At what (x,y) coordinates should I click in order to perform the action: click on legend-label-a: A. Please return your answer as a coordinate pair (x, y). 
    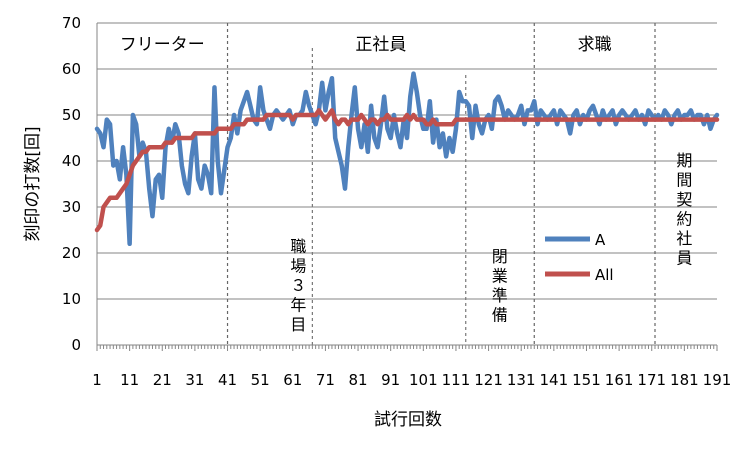
    Looking at the image, I should click on (600, 240).